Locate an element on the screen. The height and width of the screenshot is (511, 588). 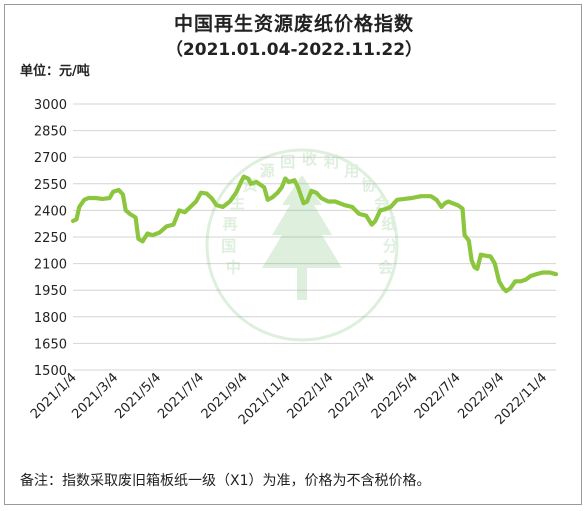
watermark-tree-icon is located at coordinates (302, 237).